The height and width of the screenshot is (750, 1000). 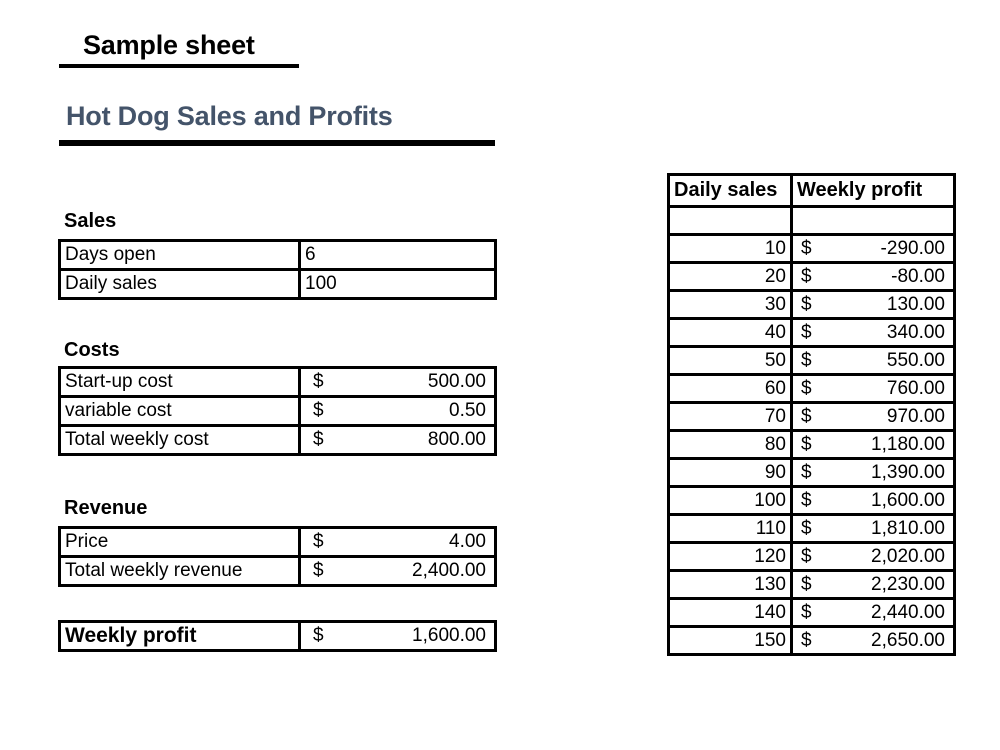 I want to click on table-row: 40 $340.00, so click(x=811, y=332).